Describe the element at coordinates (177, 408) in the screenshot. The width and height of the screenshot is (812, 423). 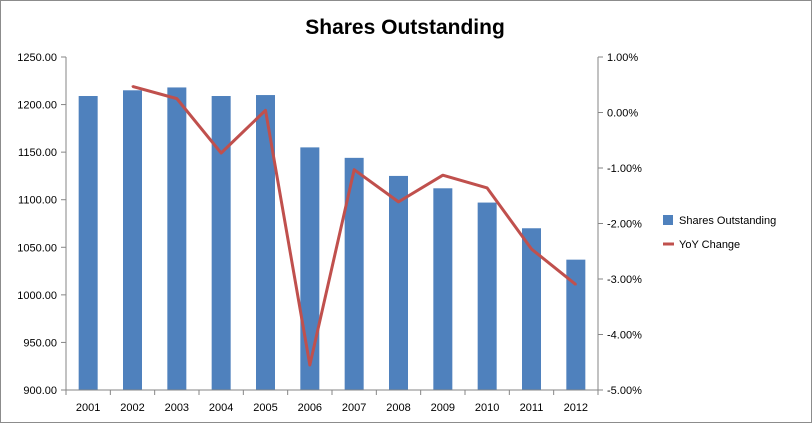
I see `x-tick-label: 2003` at that location.